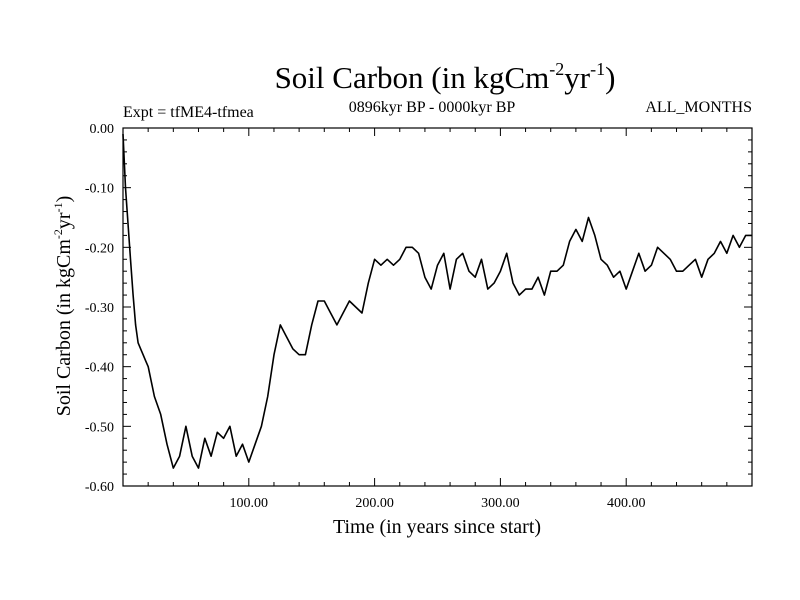 The height and width of the screenshot is (600, 800). What do you see at coordinates (437, 527) in the screenshot?
I see `x-axis-label: Time (in years since start)` at bounding box center [437, 527].